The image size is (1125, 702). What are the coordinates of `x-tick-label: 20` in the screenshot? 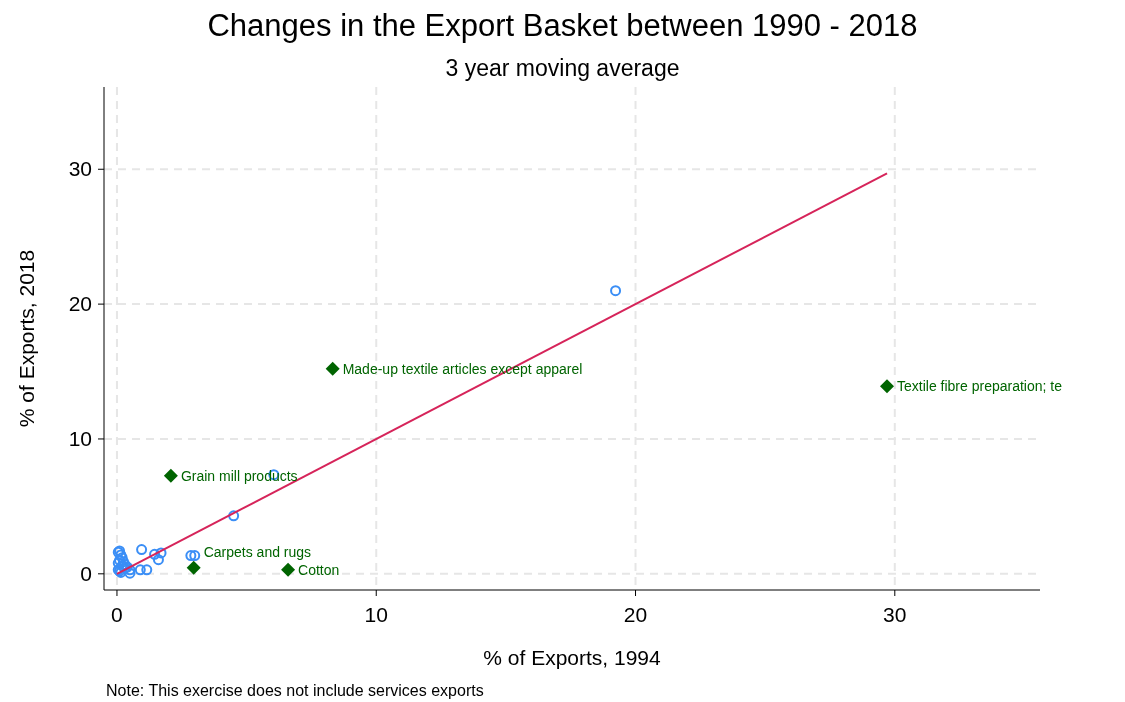 It's located at (635, 614).